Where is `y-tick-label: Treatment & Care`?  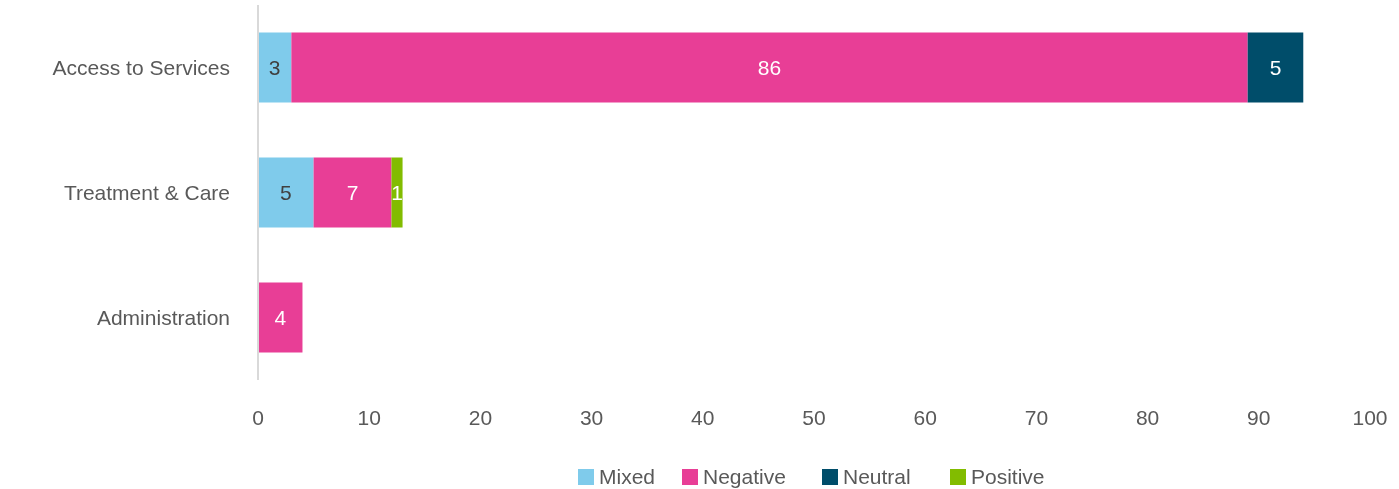
y-tick-label: Treatment & Care is located at coordinates (146, 192).